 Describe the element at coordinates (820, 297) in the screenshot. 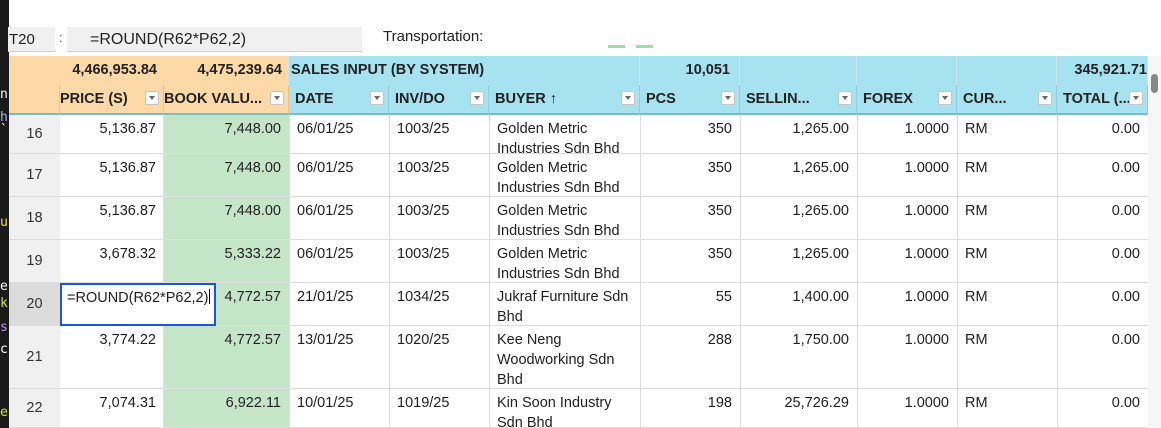

I see `cell-selling: 1,400.00` at that location.